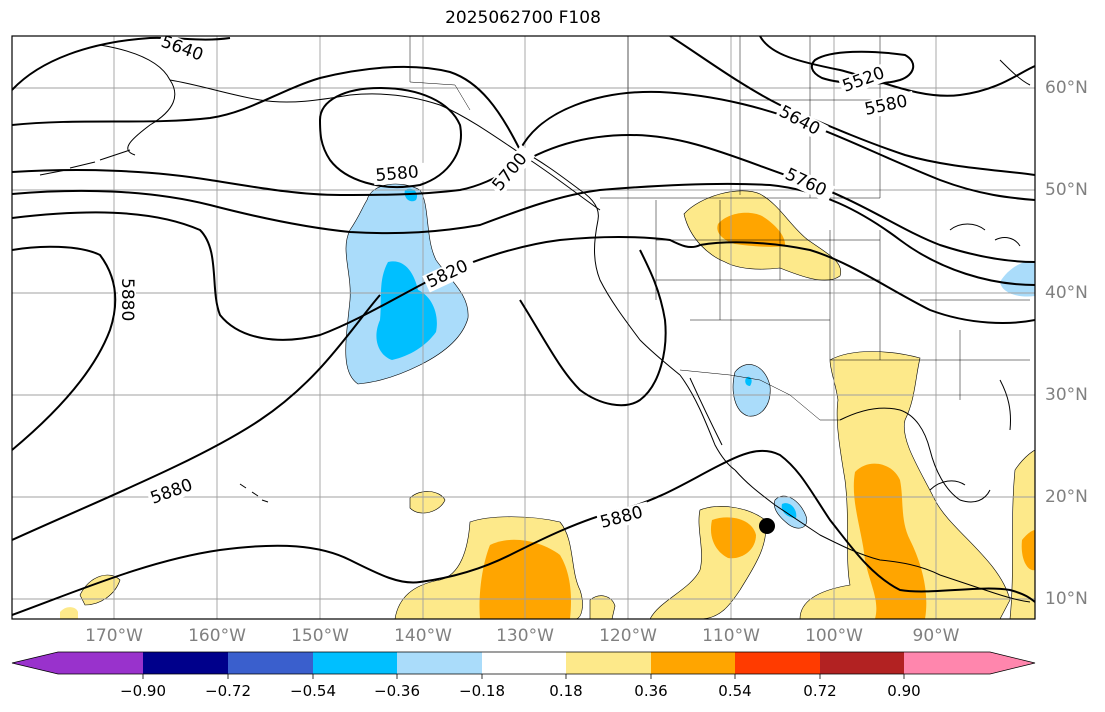  Describe the element at coordinates (1066, 88) in the screenshot. I see `lat-label-60n: 60°N` at that location.